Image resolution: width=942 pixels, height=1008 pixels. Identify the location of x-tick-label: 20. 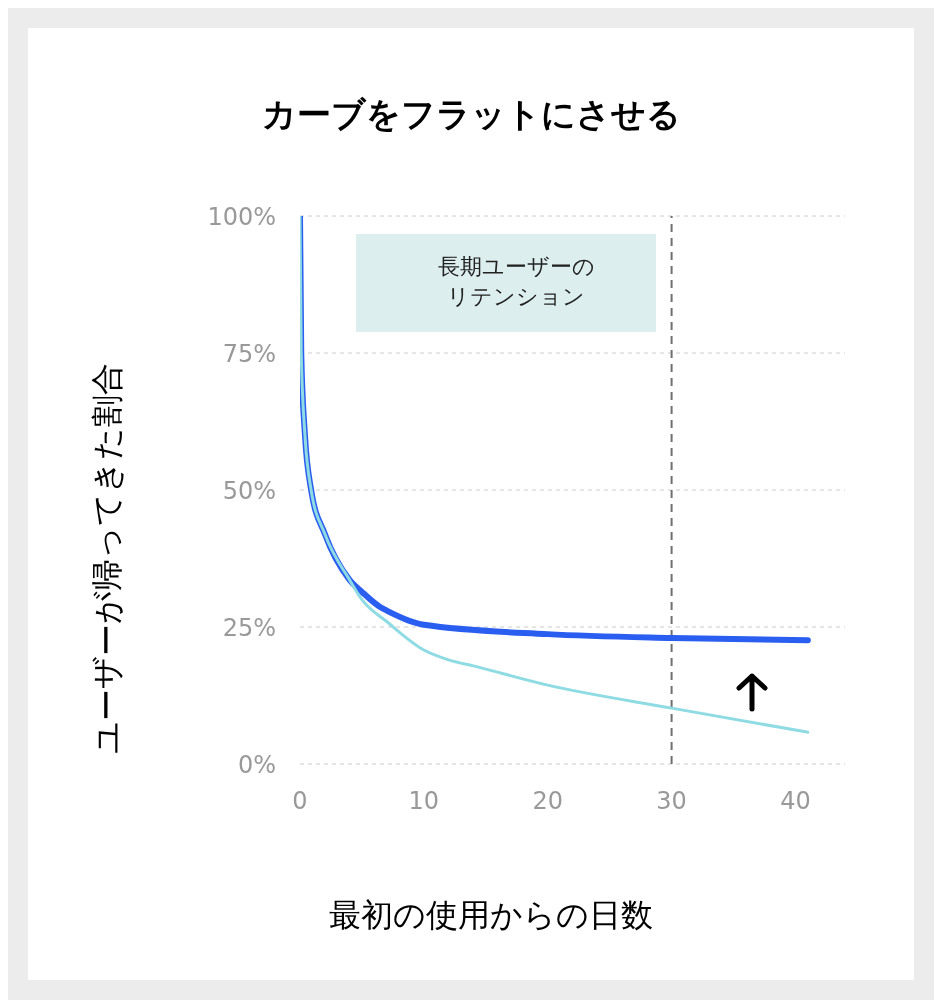
(547, 801).